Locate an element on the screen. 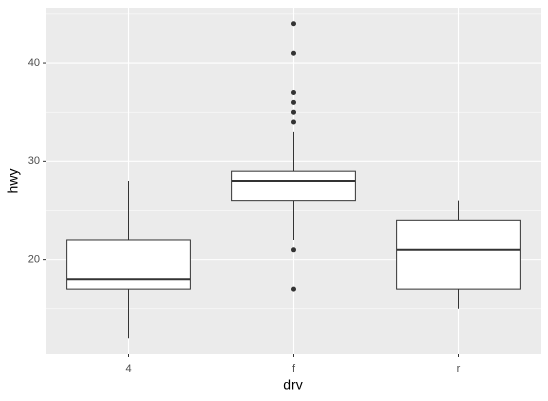  y-axis-title: hwy is located at coordinates (13, 181).